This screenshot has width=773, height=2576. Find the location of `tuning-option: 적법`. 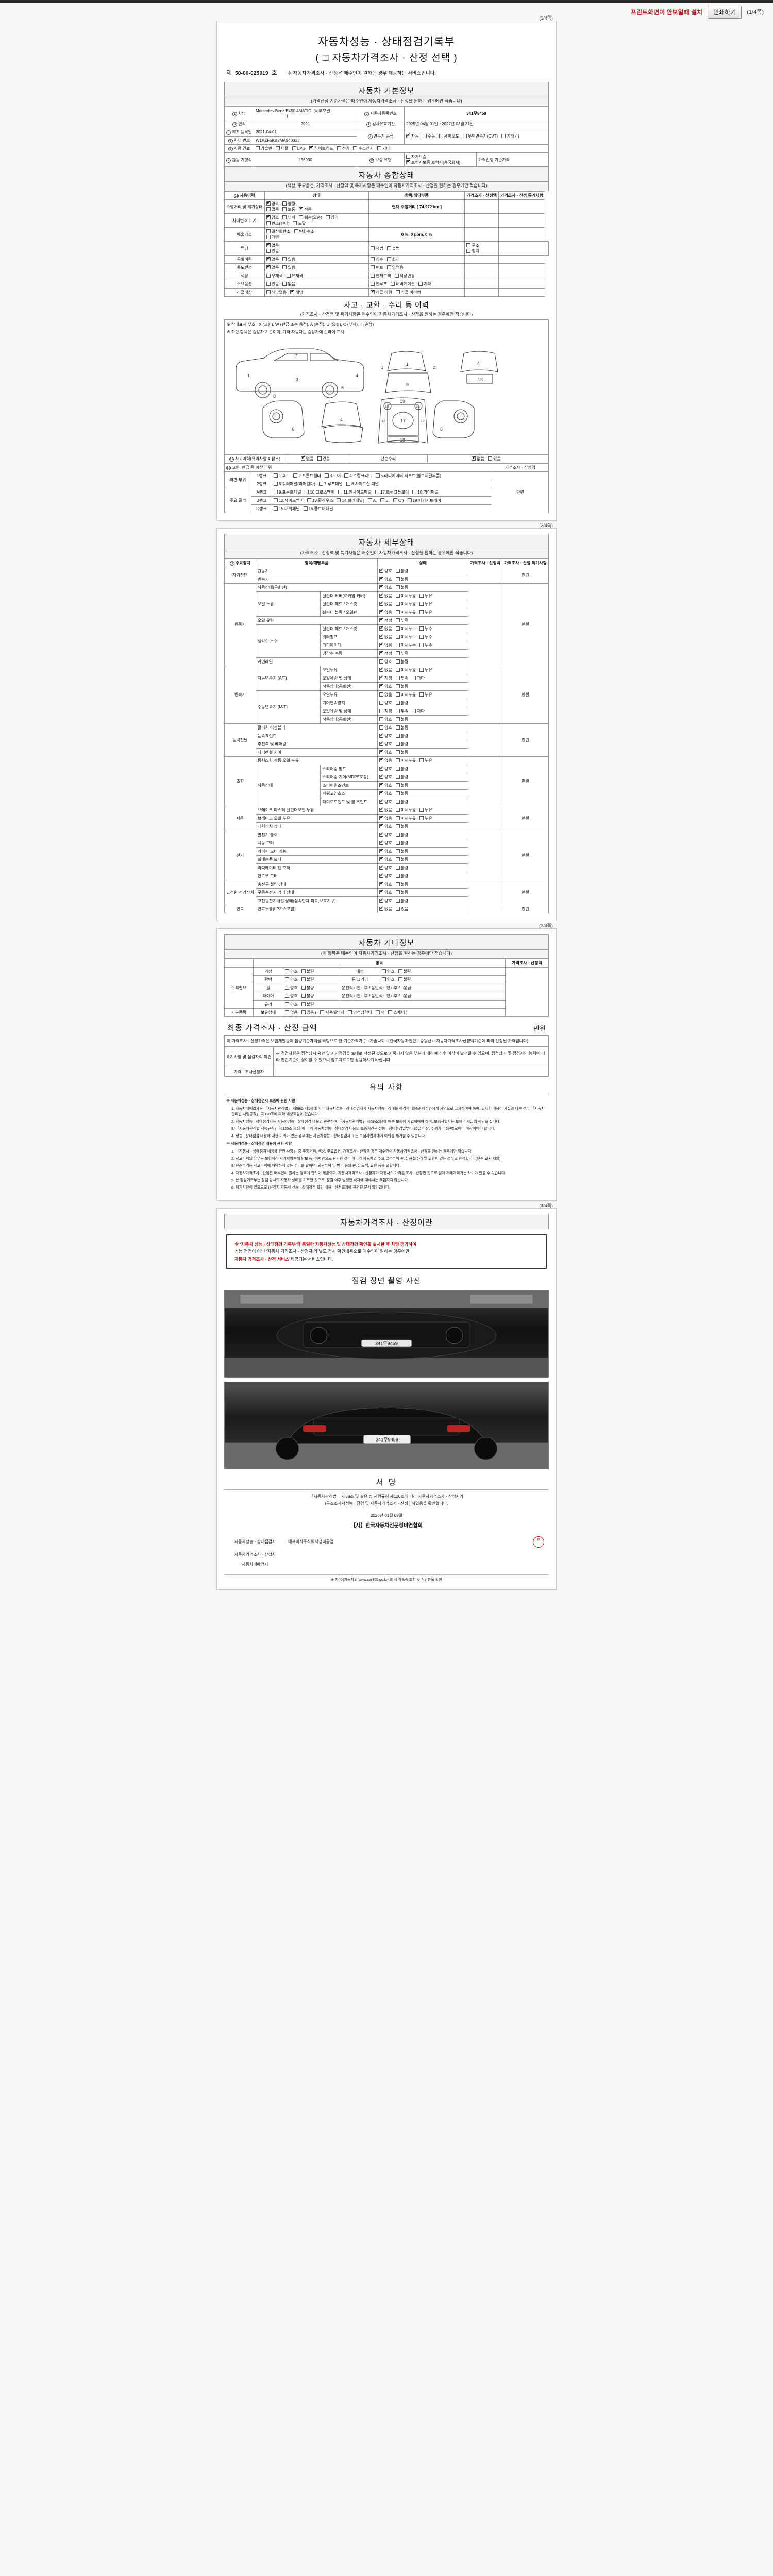

tuning-option: 적법 is located at coordinates (377, 248).